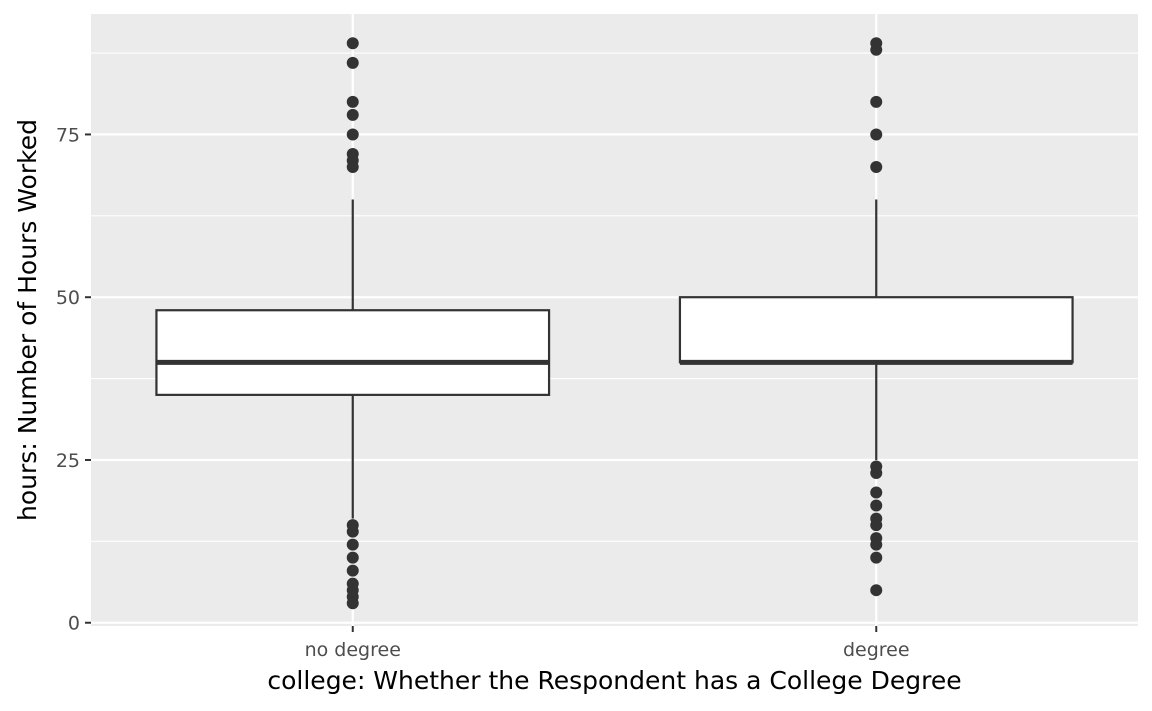  I want to click on x-tick-label: degree, so click(876, 650).